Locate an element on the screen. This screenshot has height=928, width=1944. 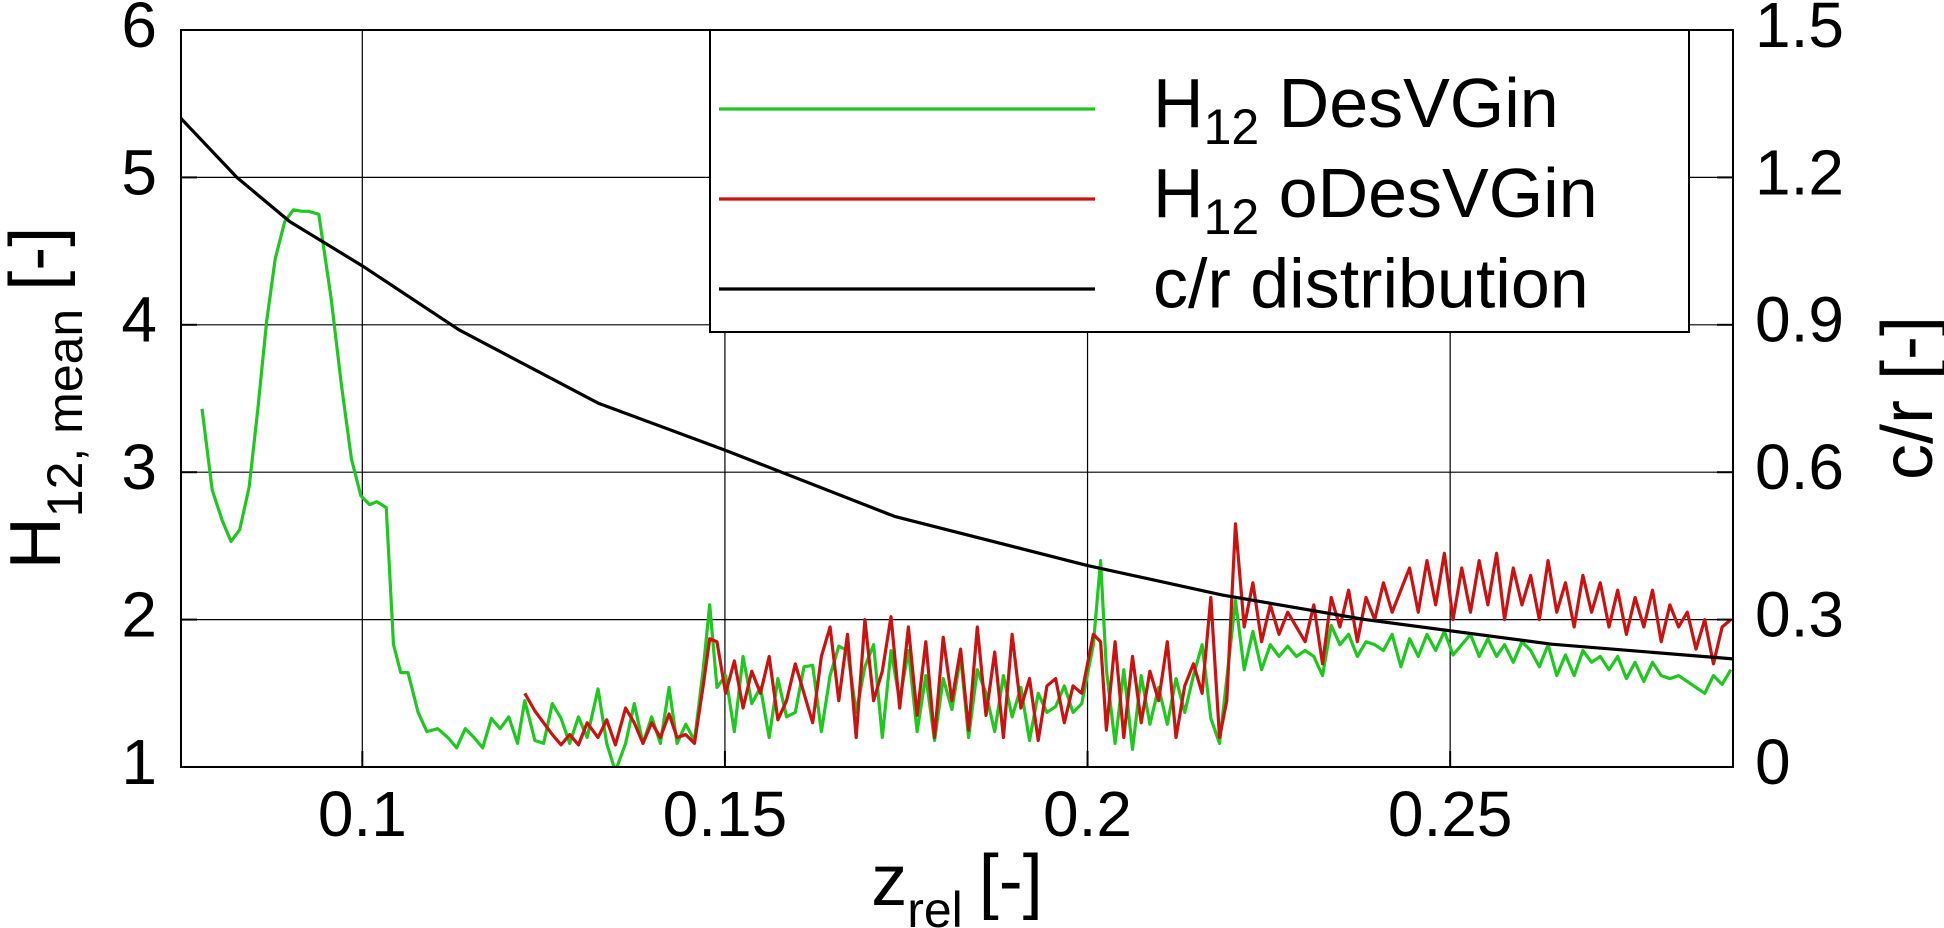
x-axis-label: zrel [-] is located at coordinates (957, 884).